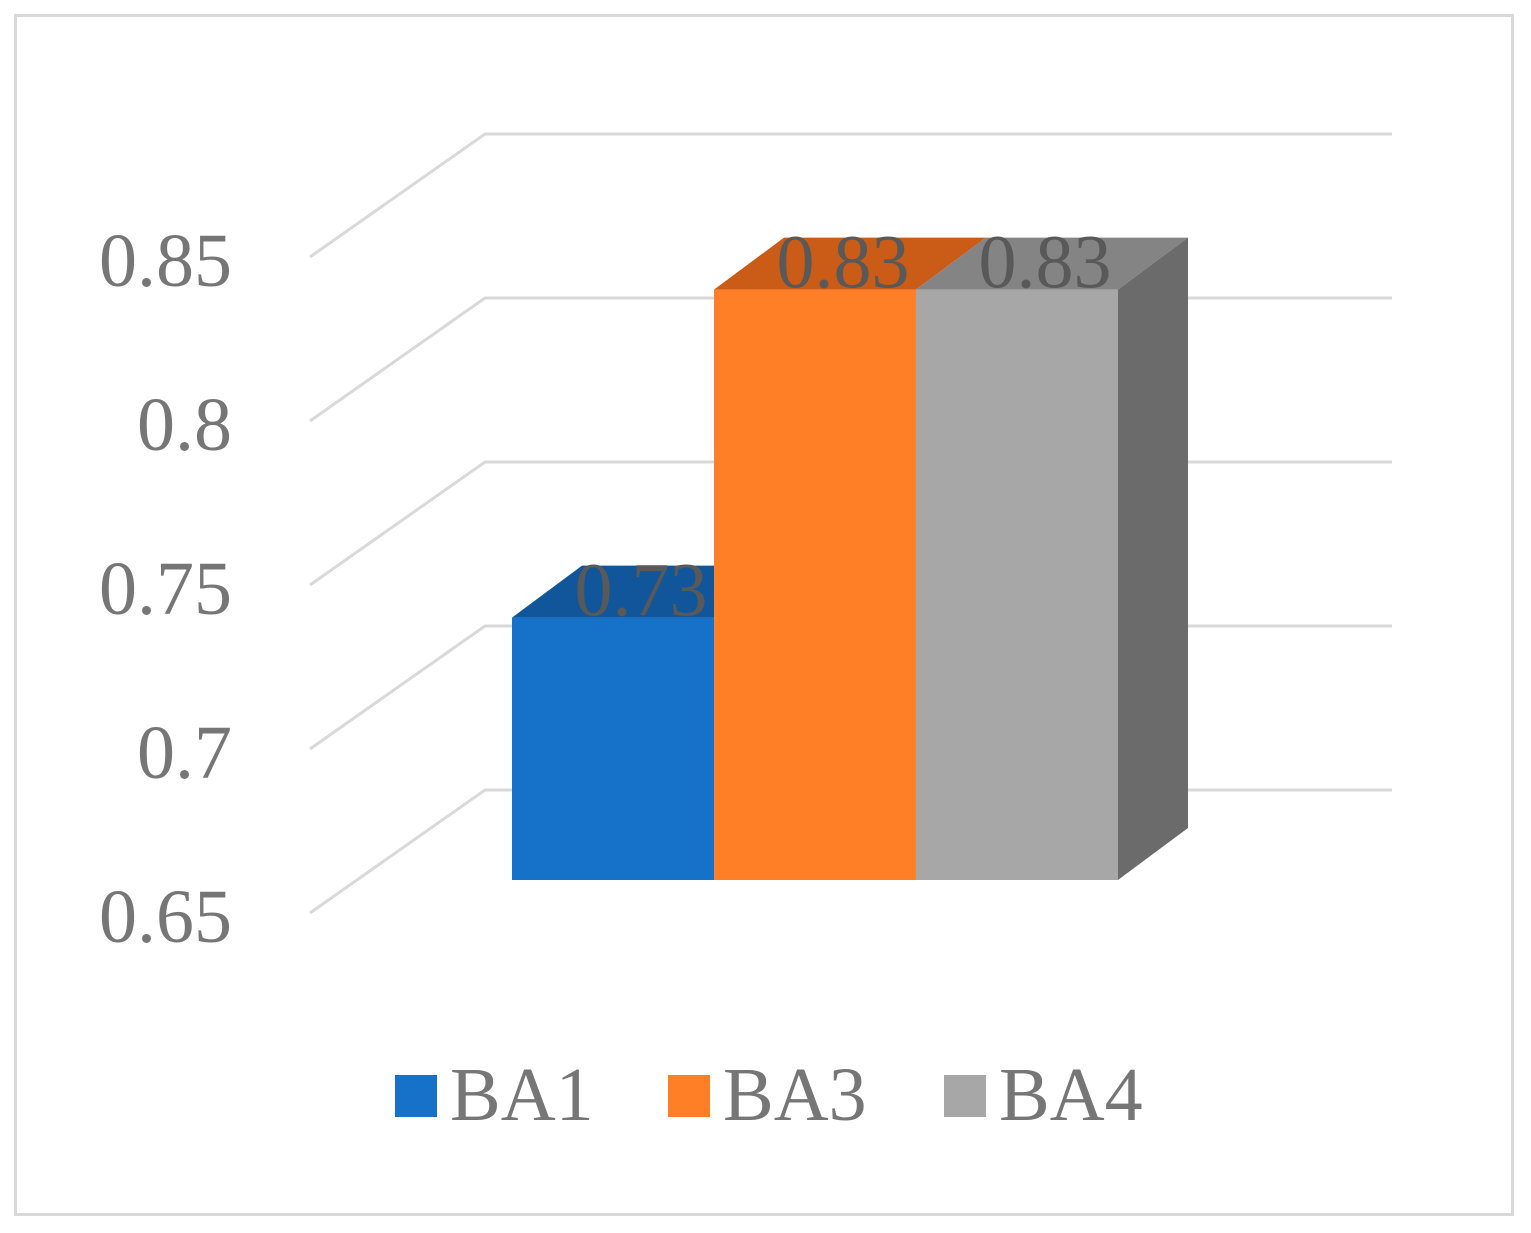  I want to click on bar-side-face, so click(1153, 559).